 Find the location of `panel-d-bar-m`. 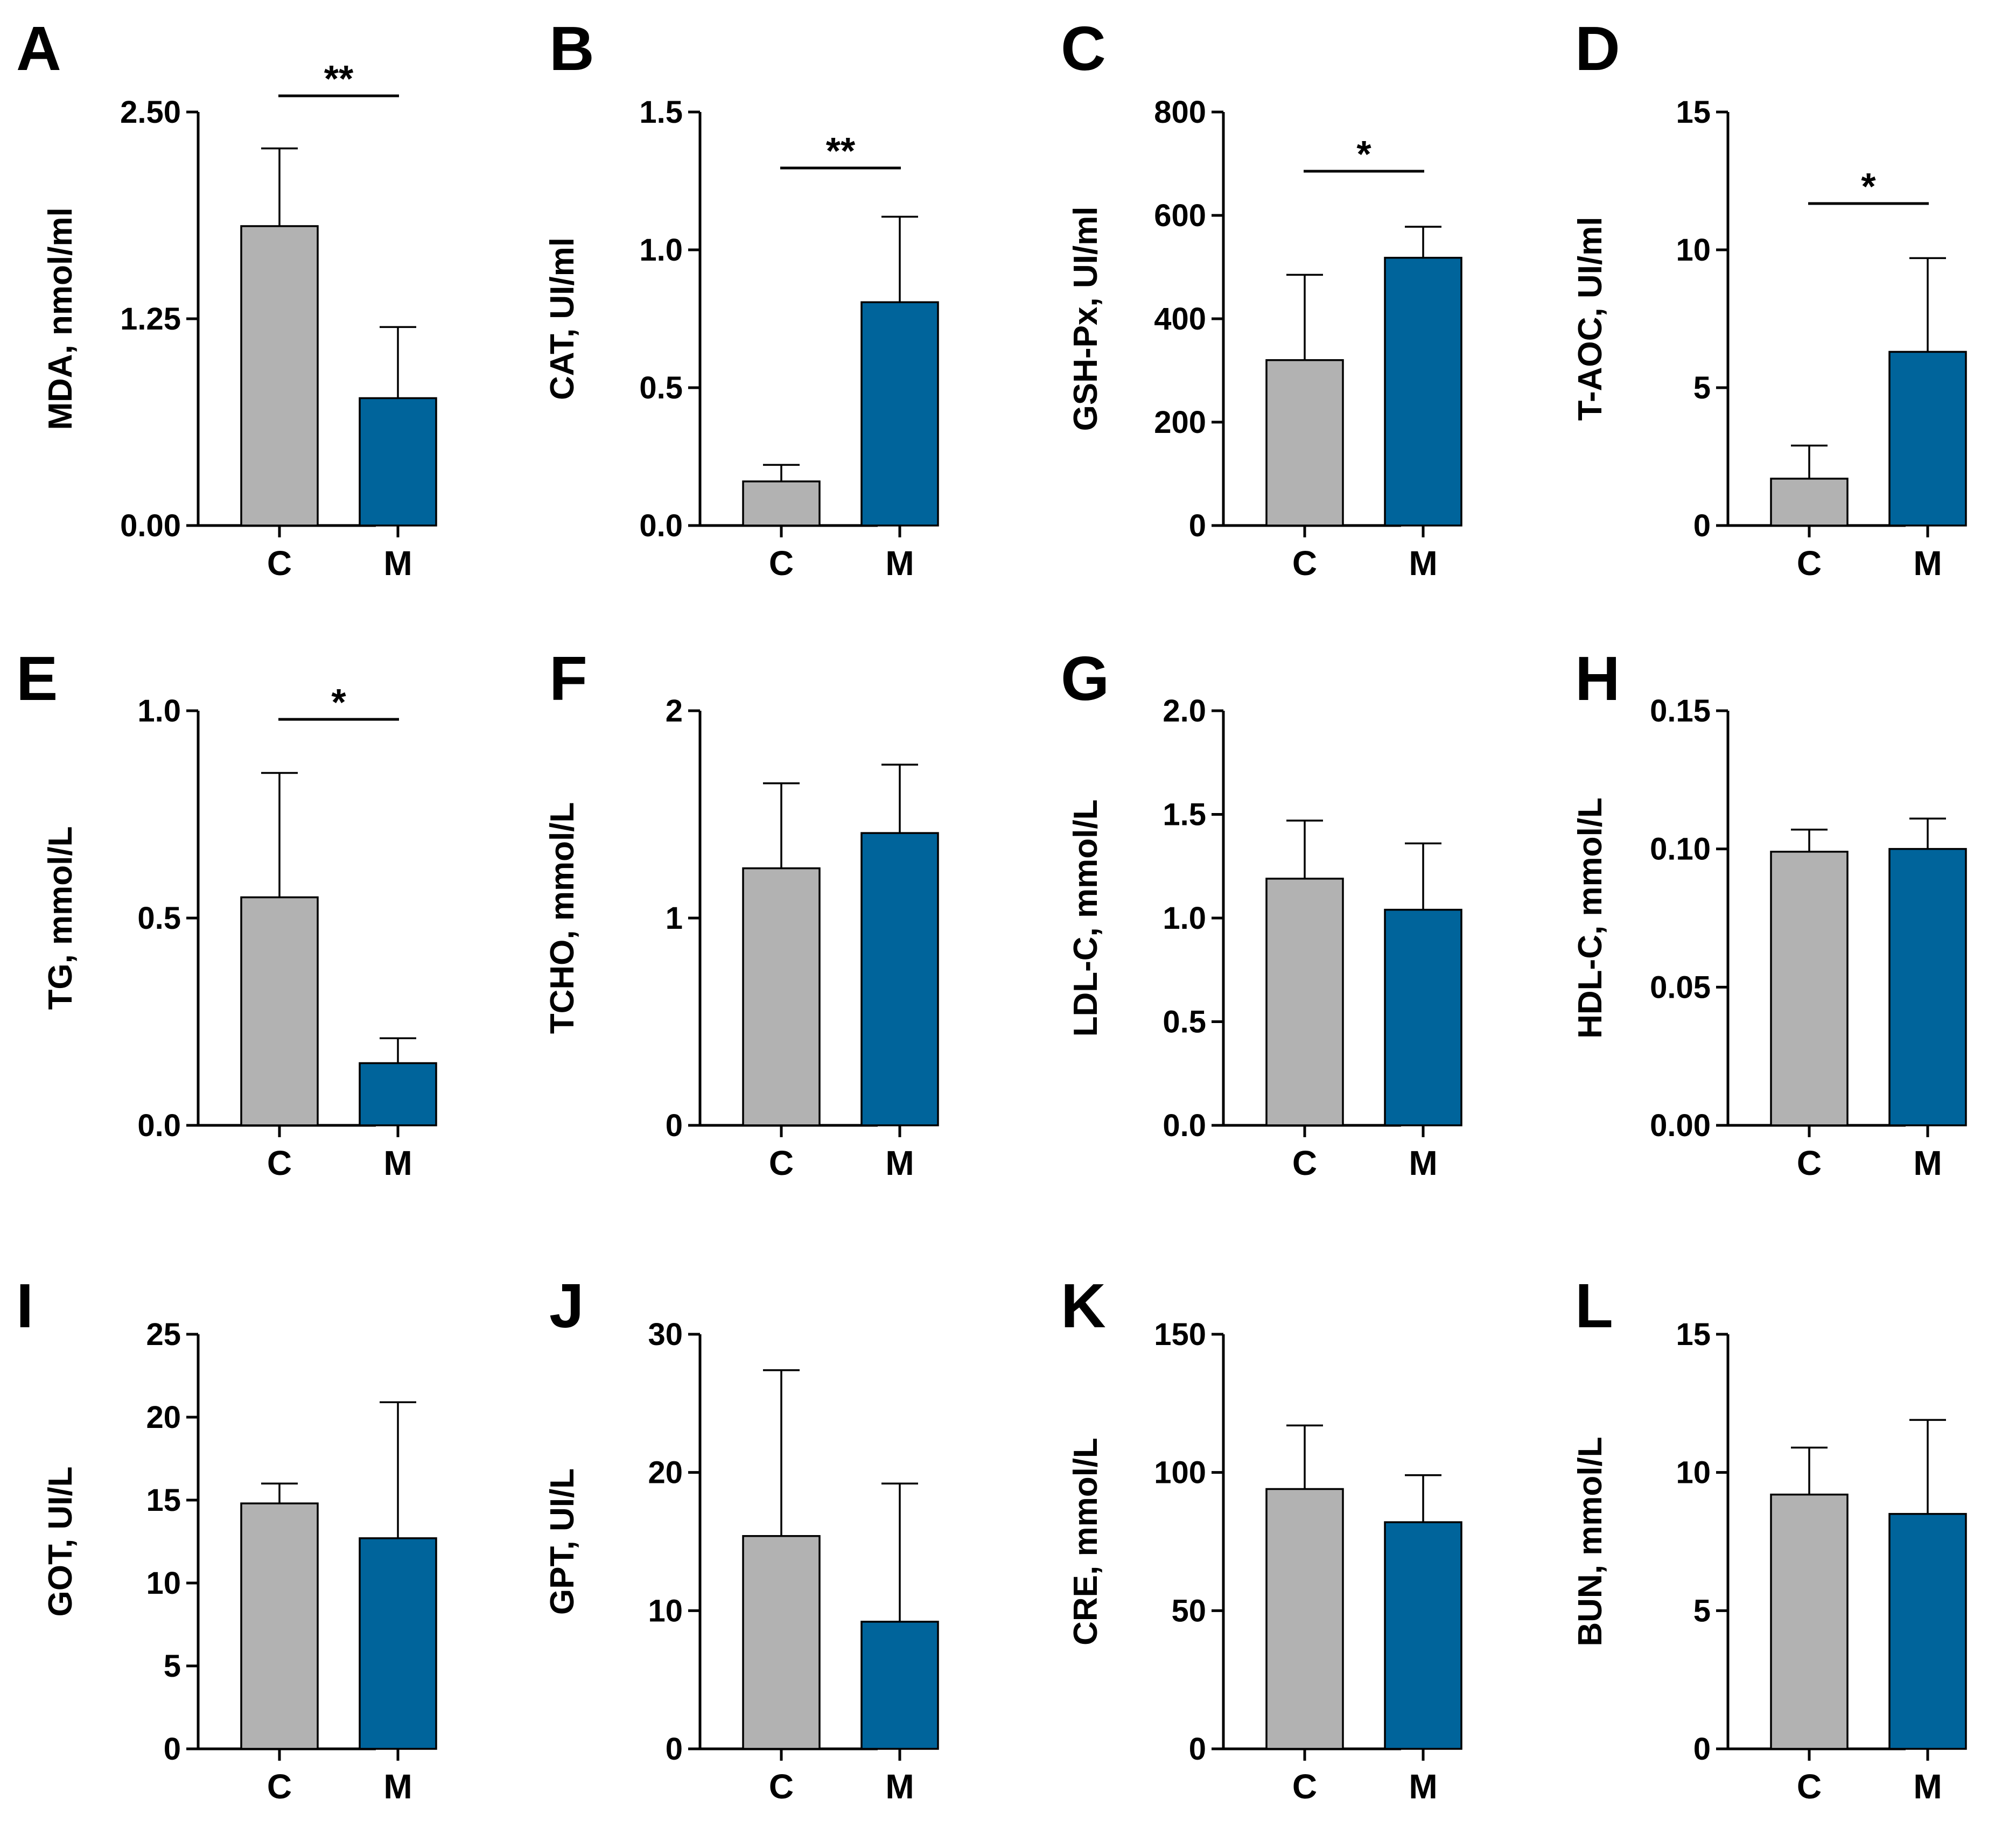

panel-d-bar-m is located at coordinates (1927, 439).